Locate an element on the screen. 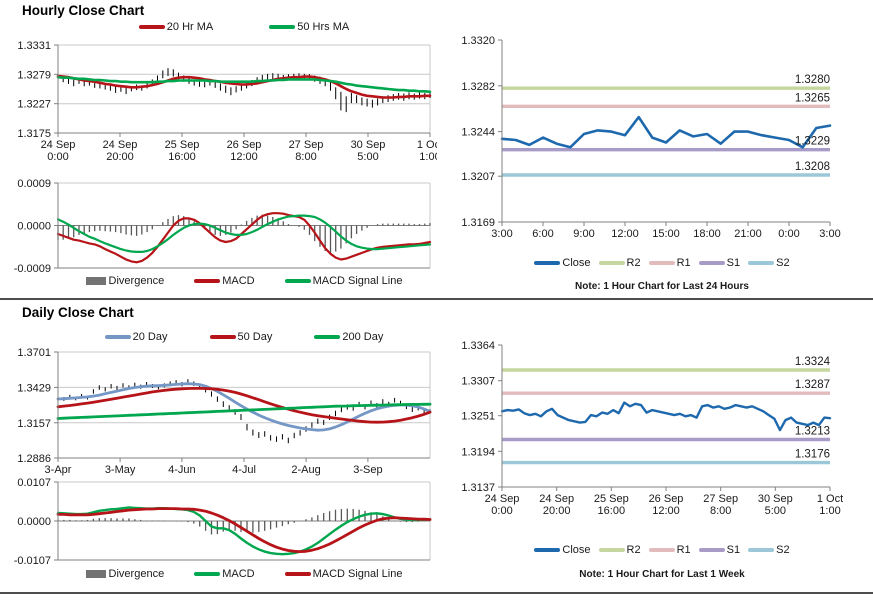 The width and height of the screenshot is (873, 601). series-50-day is located at coordinates (244, 405).